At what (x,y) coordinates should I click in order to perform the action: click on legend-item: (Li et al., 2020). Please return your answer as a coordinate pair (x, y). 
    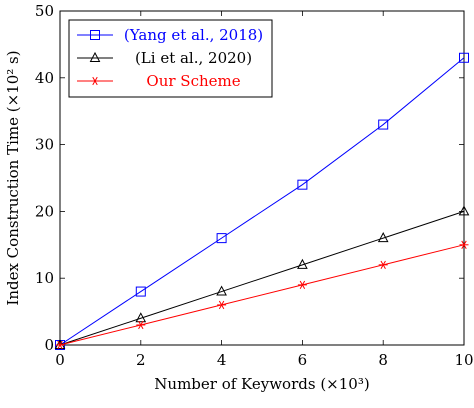
    Looking at the image, I should click on (164, 58).